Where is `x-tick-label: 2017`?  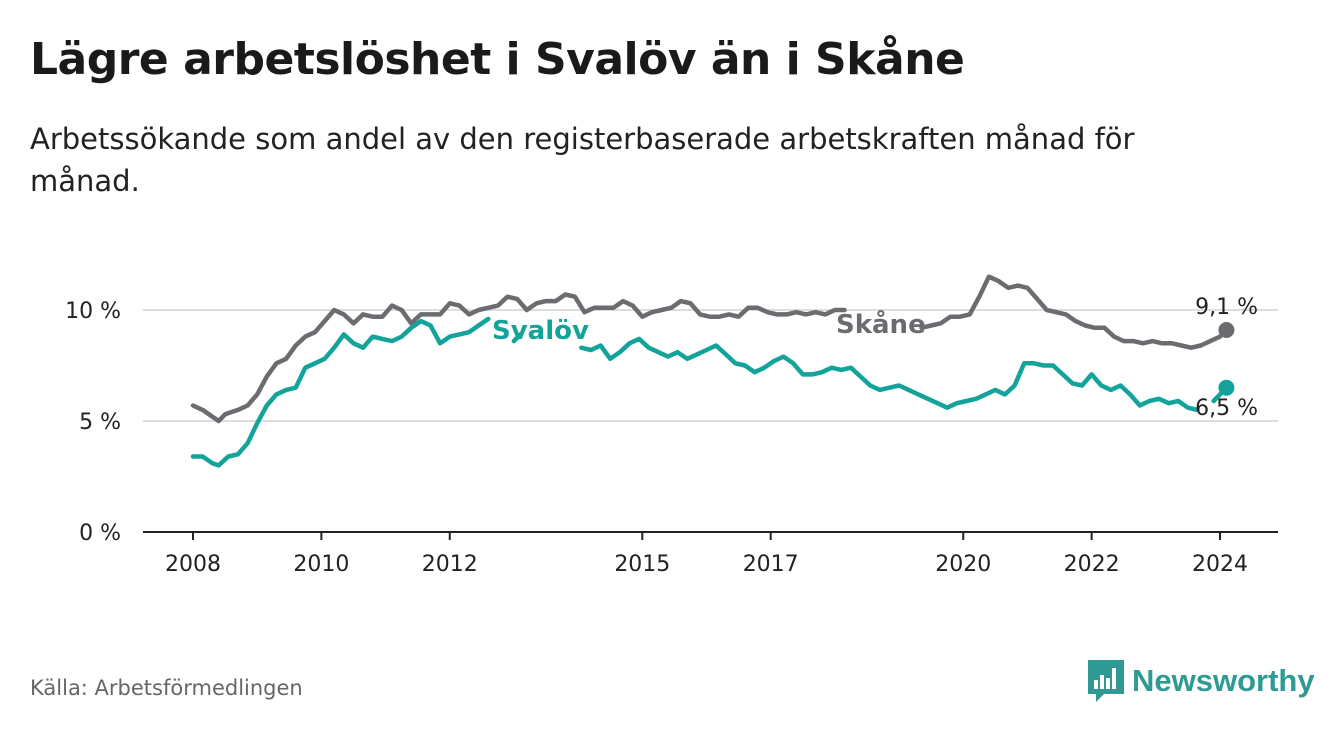 x-tick-label: 2017 is located at coordinates (771, 564).